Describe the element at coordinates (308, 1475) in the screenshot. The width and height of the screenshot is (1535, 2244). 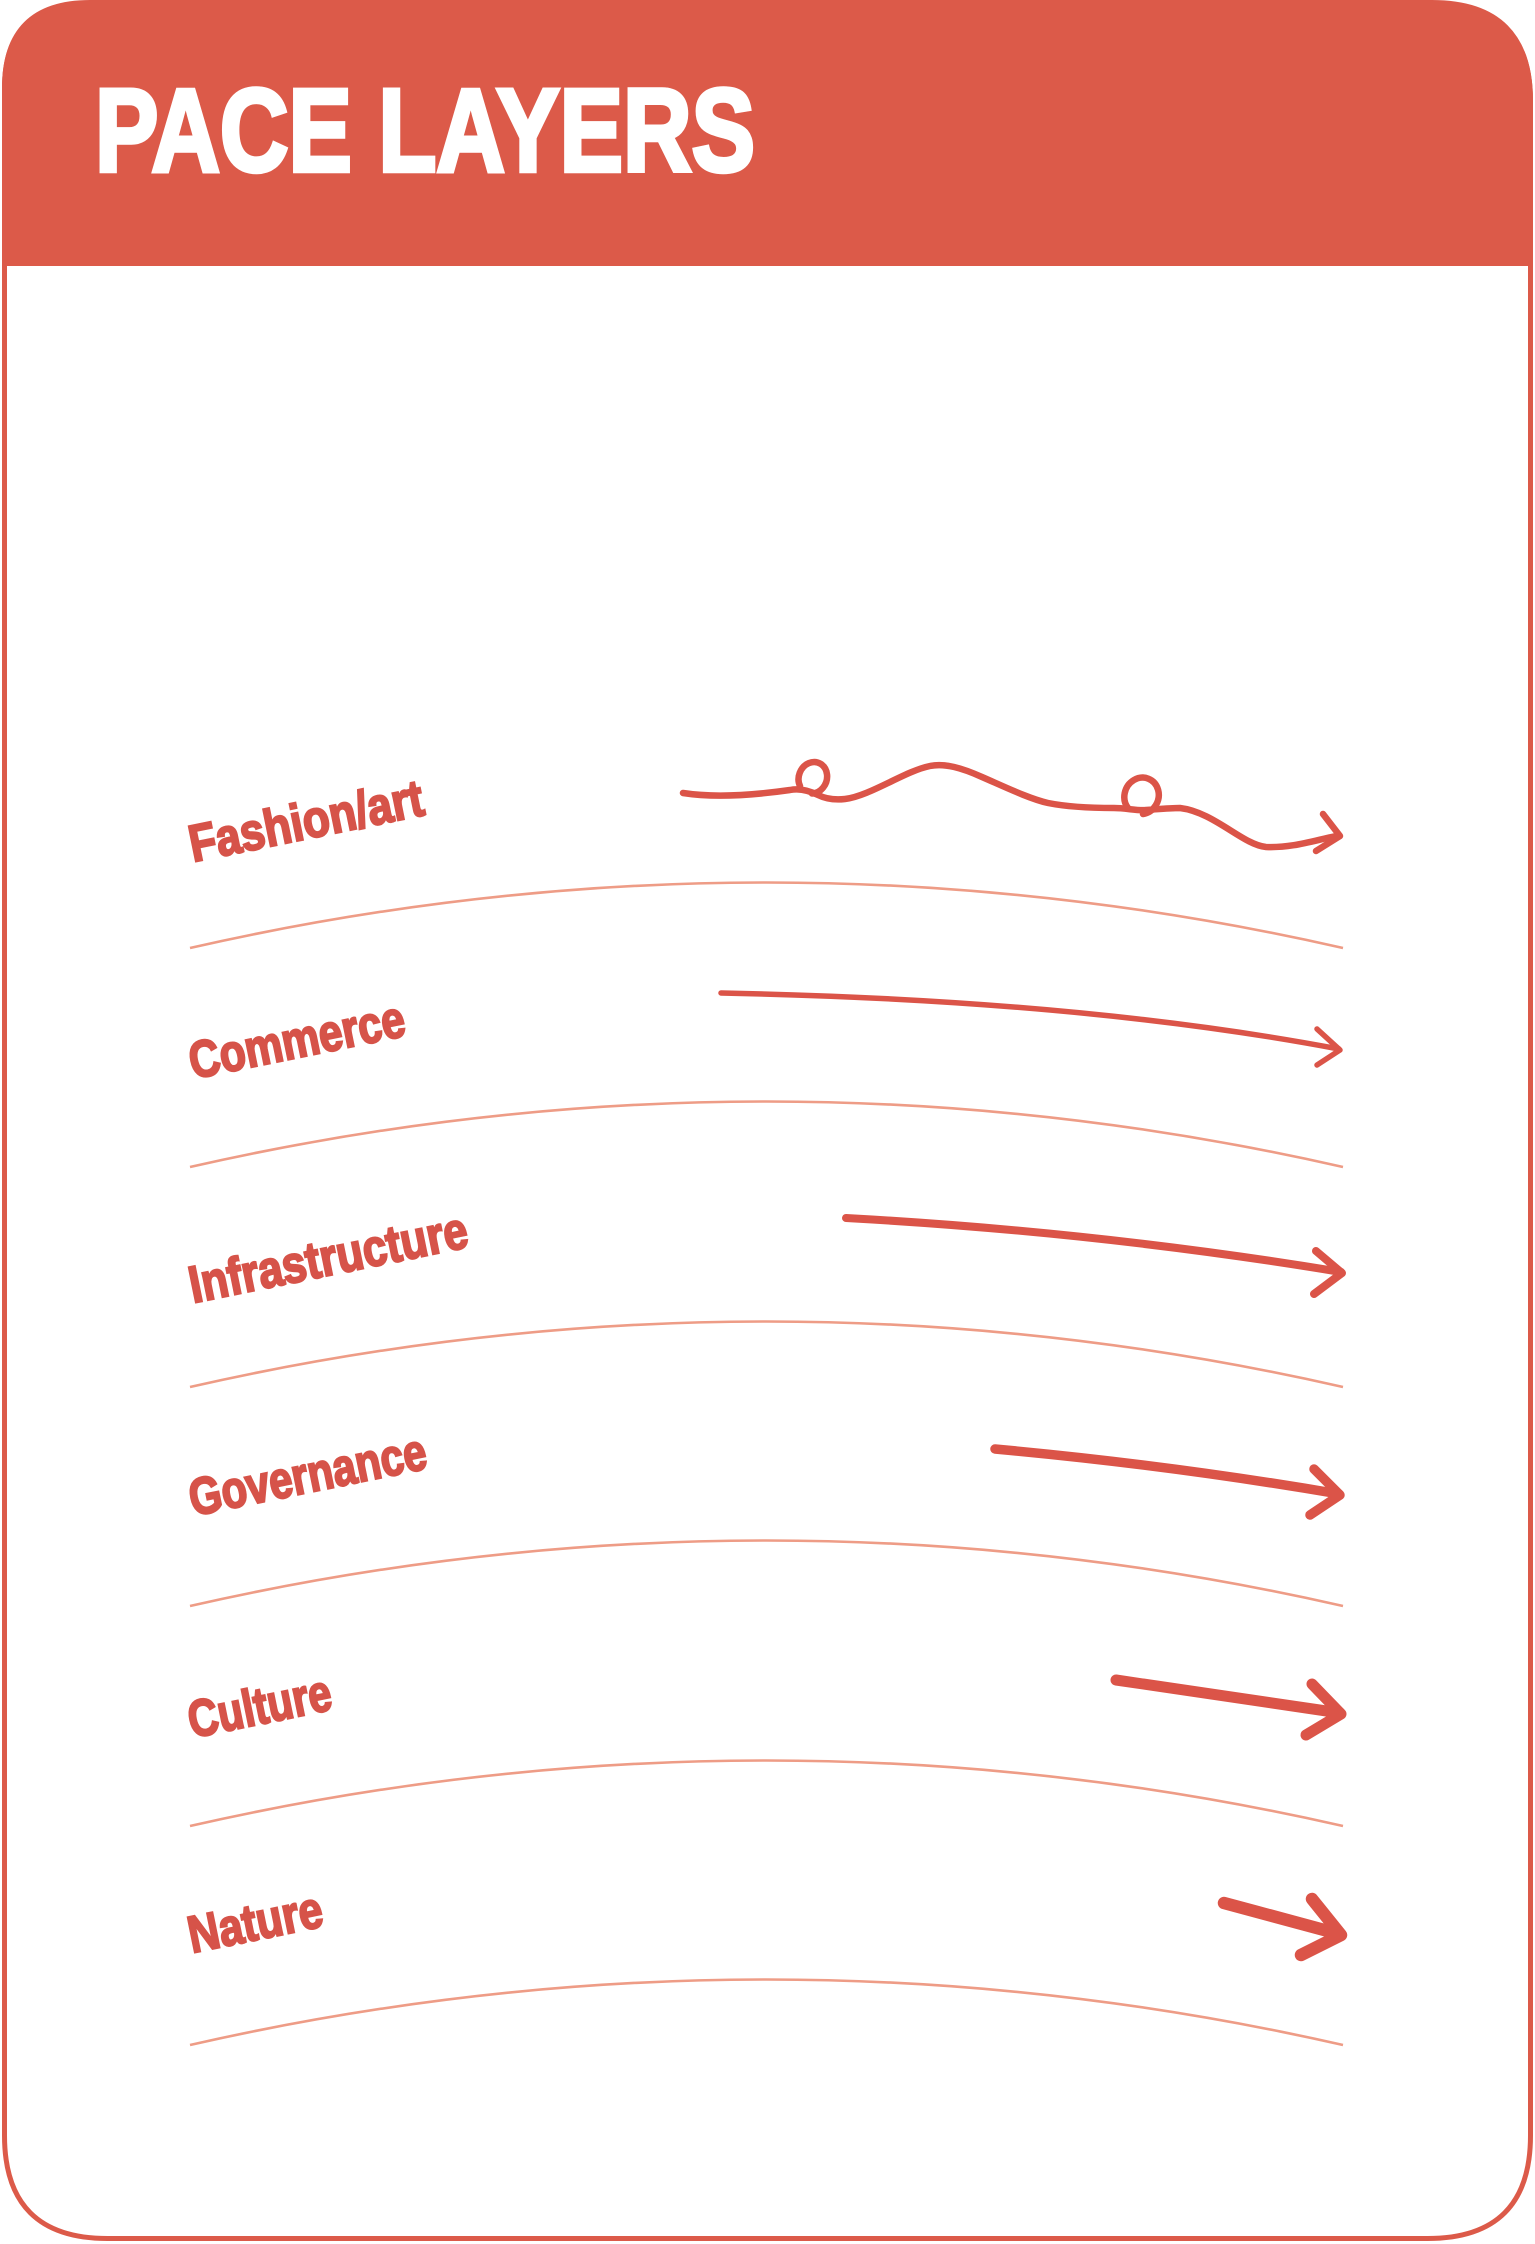
I see `svg-text: Governance` at that location.